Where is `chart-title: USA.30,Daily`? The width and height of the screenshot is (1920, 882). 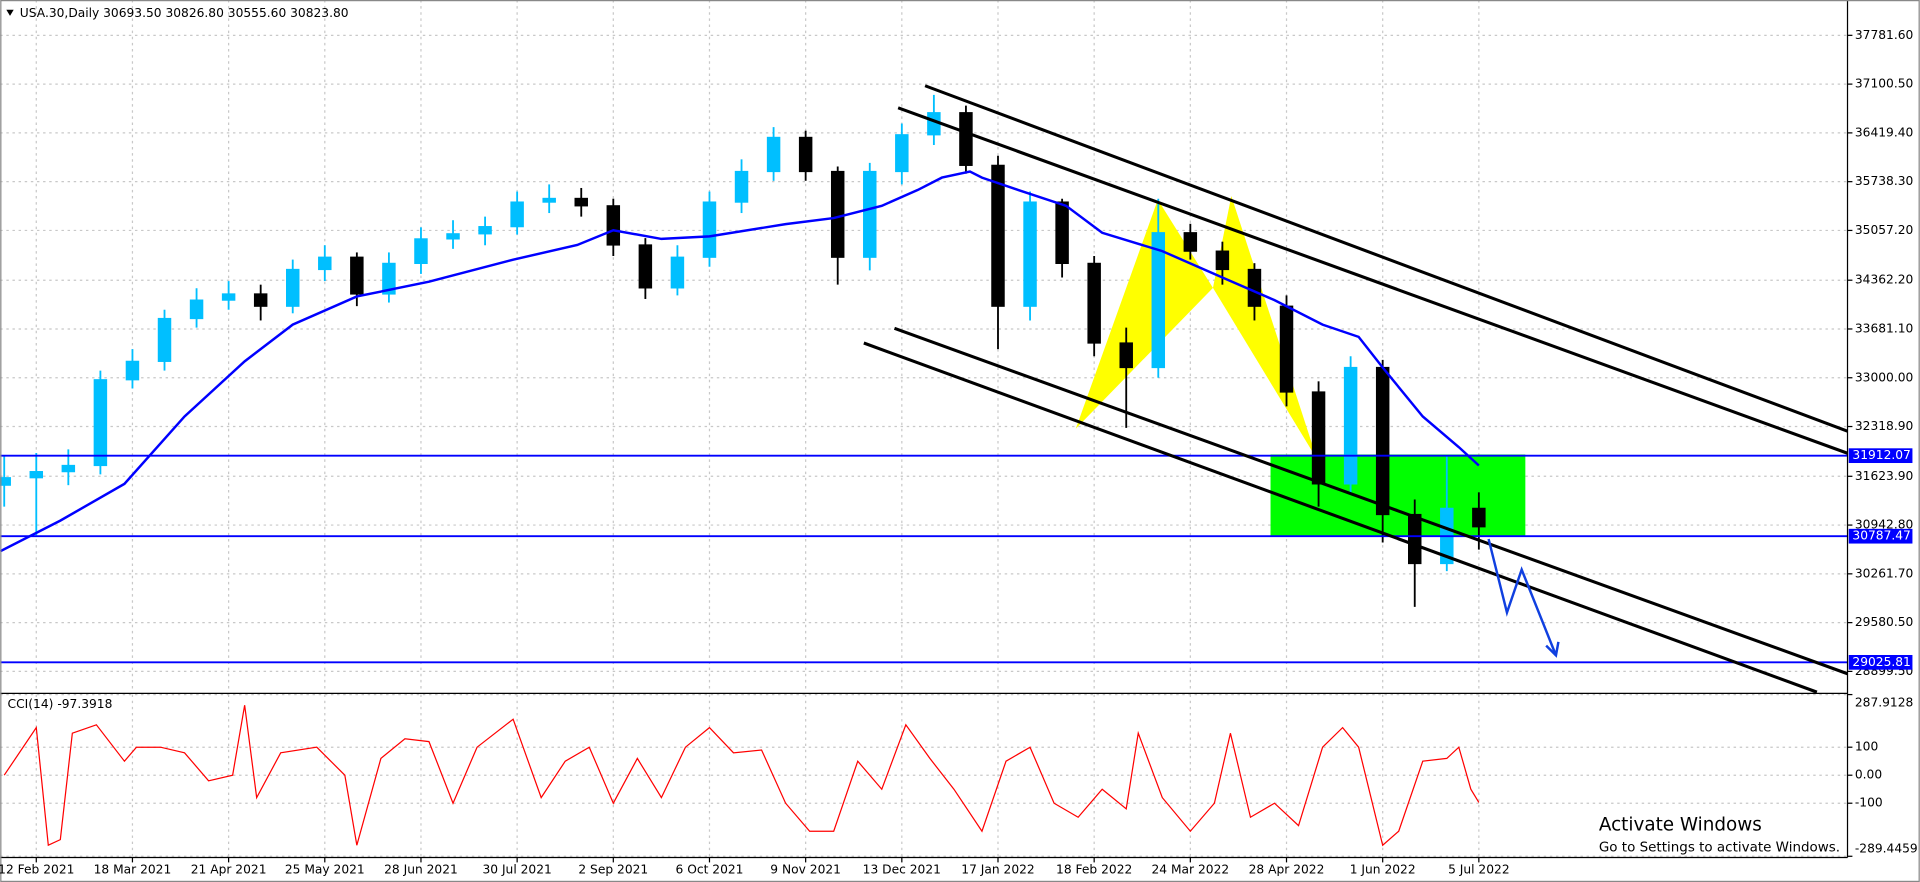
chart-title: USA.30,Daily is located at coordinates (60, 13).